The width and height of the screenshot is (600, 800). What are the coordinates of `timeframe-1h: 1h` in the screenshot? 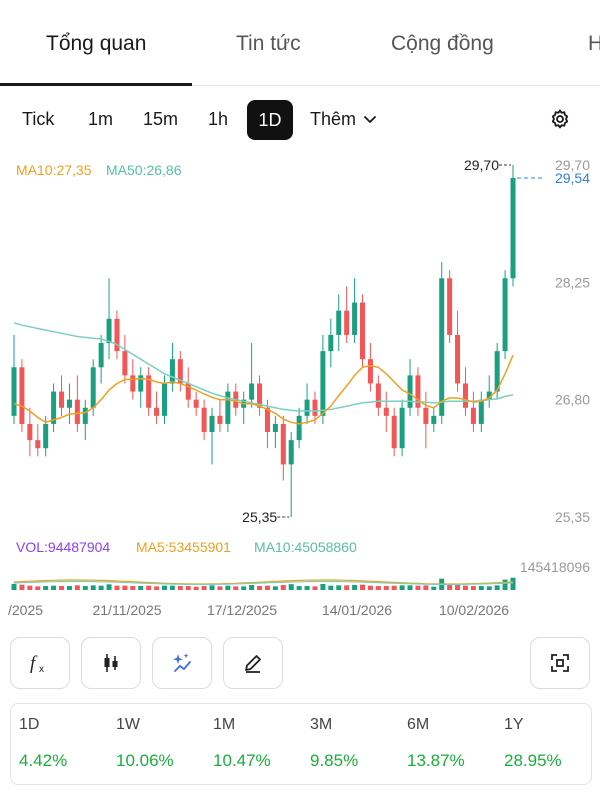 It's located at (218, 119).